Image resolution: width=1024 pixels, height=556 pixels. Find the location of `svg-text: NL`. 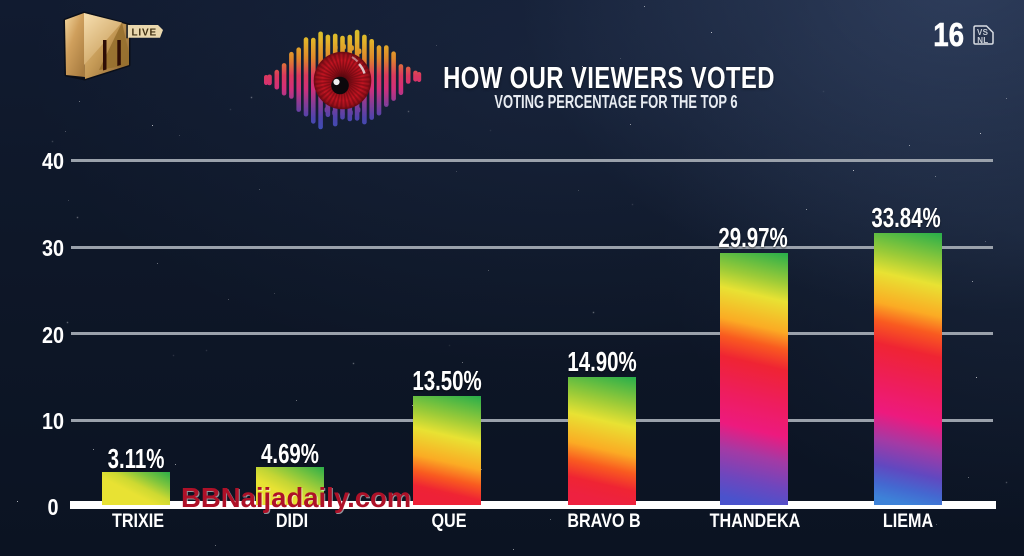

svg-text: NL is located at coordinates (982, 40).